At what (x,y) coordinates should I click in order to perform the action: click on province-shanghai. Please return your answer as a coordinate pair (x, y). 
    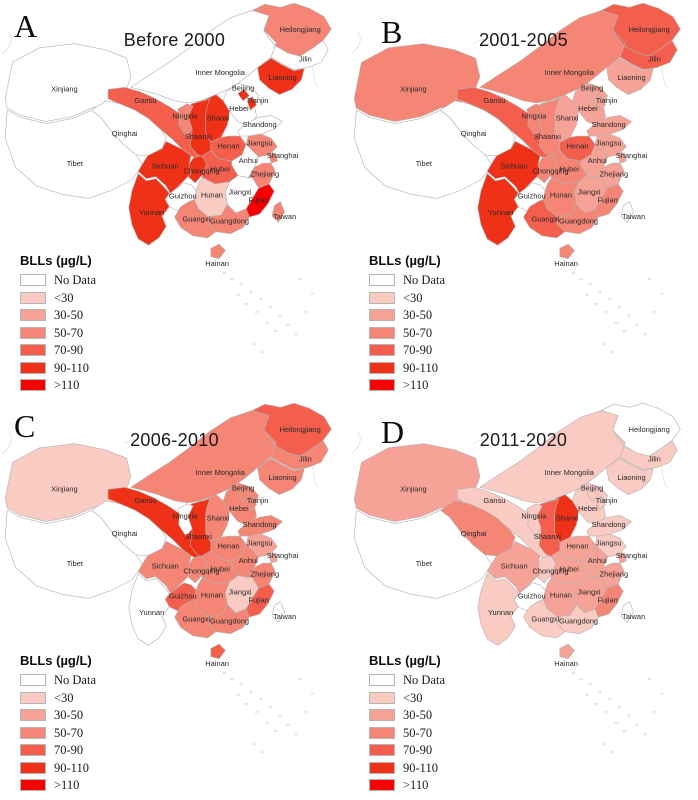
    Looking at the image, I should click on (622, 158).